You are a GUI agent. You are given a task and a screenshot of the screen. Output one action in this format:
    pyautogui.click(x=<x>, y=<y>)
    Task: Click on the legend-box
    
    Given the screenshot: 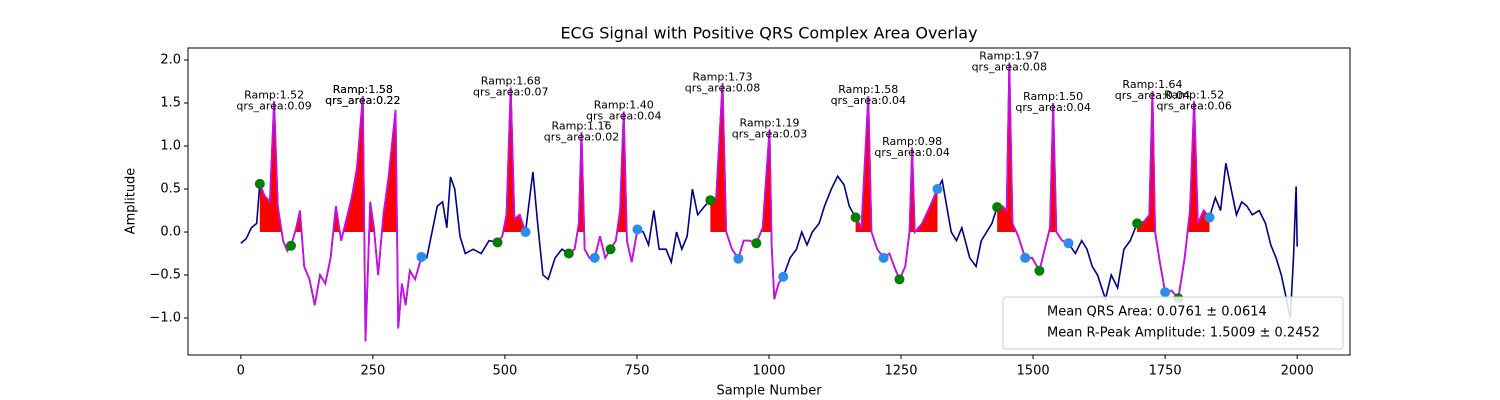 What is the action you would take?
    pyautogui.click(x=1173, y=323)
    